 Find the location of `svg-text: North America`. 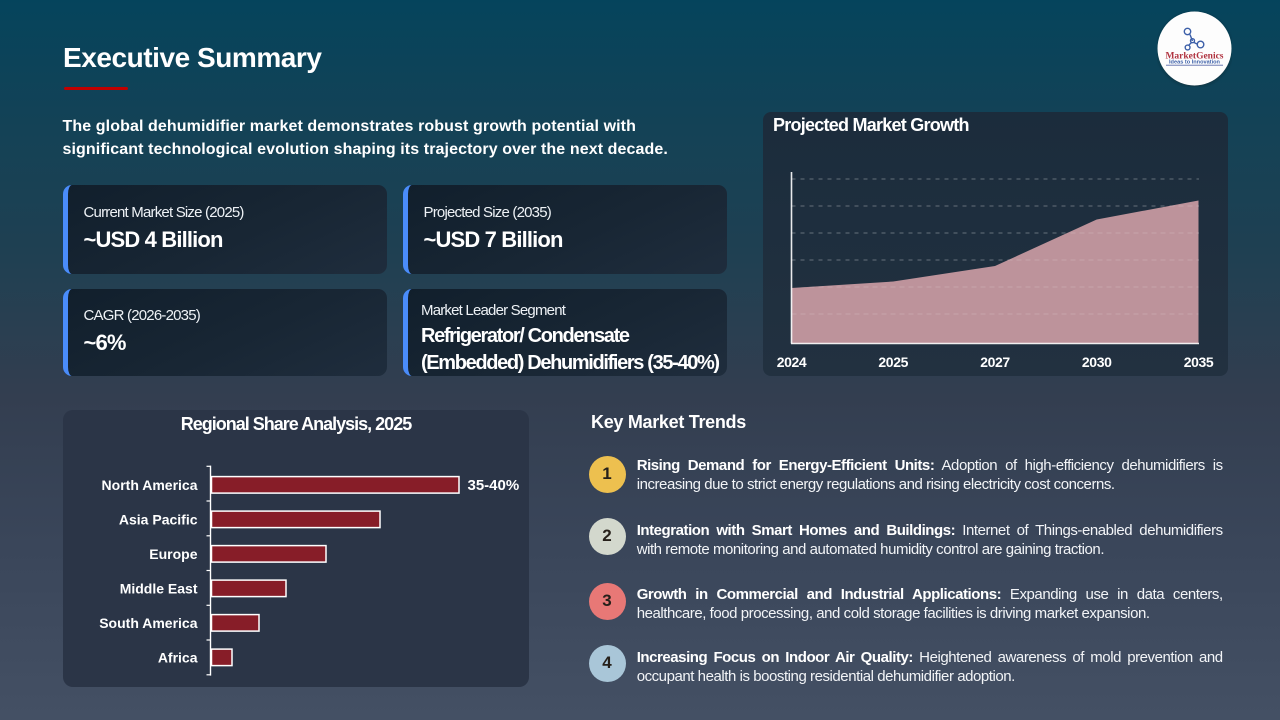

svg-text: North America is located at coordinates (150, 485).